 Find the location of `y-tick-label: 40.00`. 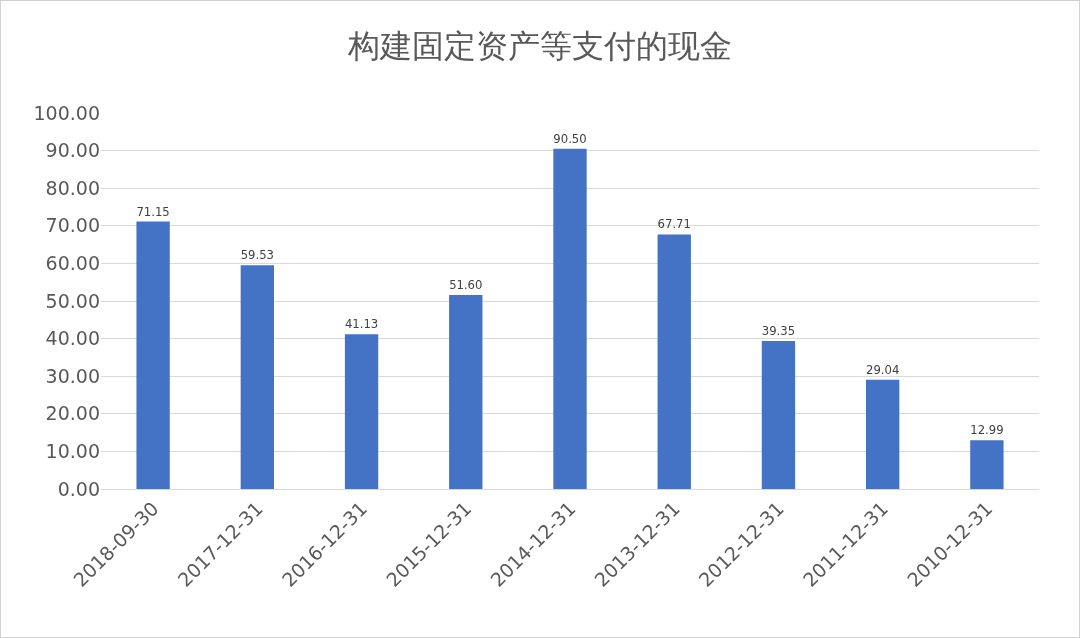

y-tick-label: 40.00 is located at coordinates (72, 338).